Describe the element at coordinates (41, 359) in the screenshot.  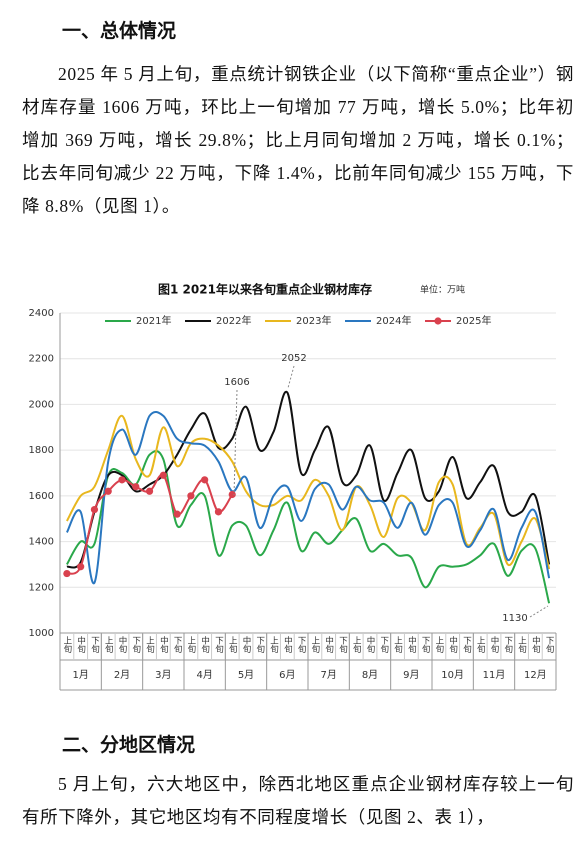
I see `y-tick-label: 2200` at that location.